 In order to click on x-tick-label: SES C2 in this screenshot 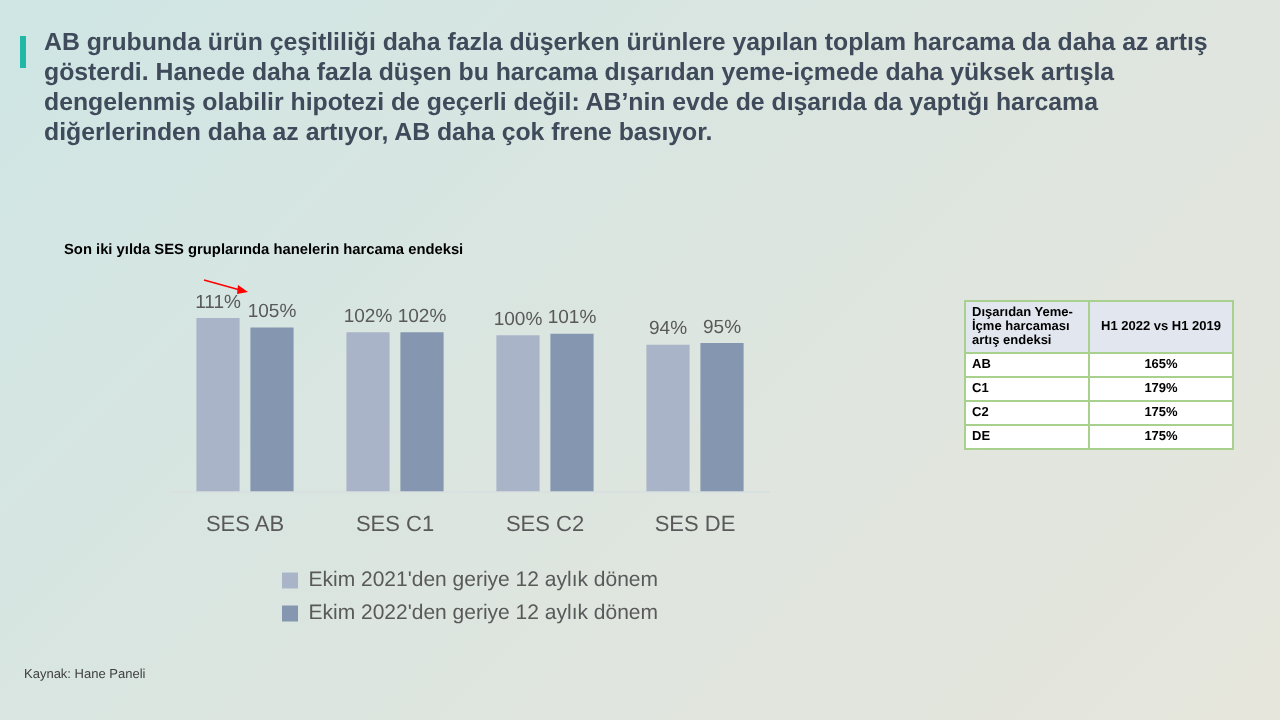, I will do `click(545, 524)`.